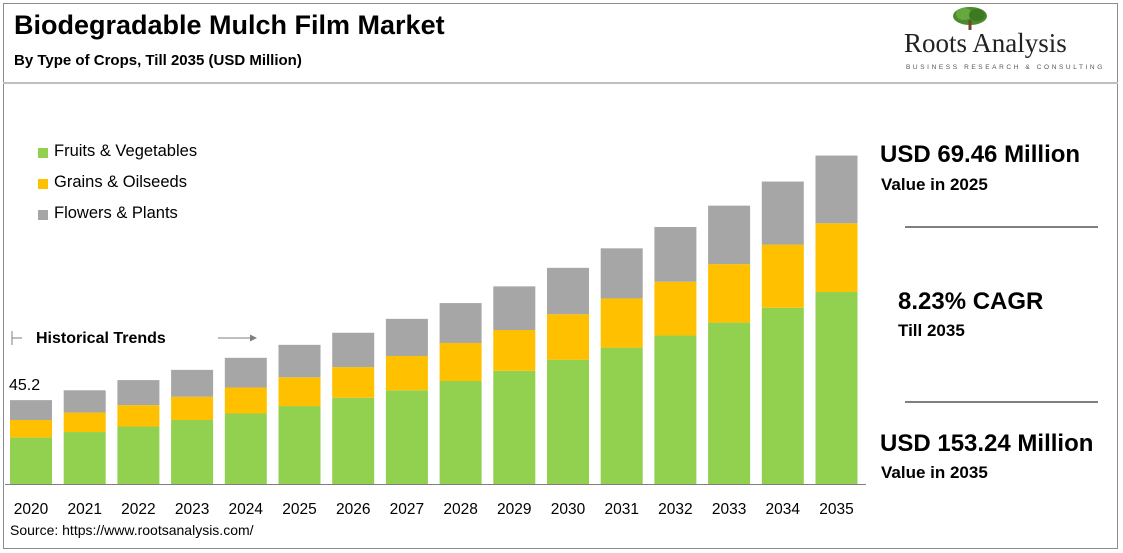  I want to click on x-tick-label: 2024, so click(246, 509).